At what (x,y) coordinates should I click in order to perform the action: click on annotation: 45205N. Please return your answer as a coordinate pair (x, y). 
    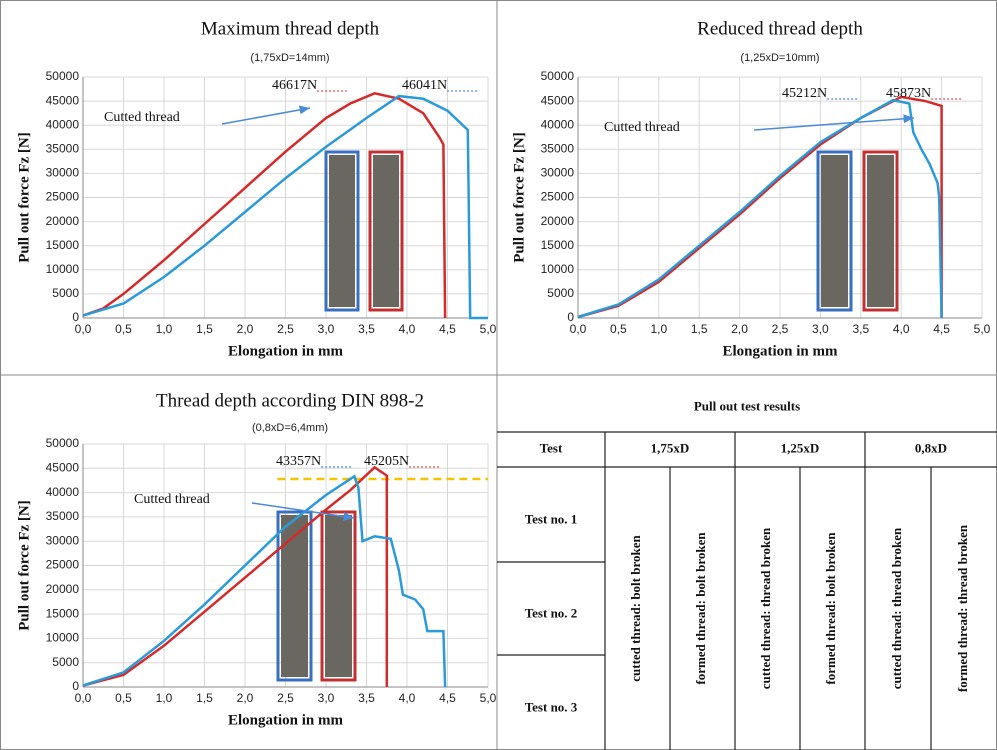
    Looking at the image, I should click on (386, 461).